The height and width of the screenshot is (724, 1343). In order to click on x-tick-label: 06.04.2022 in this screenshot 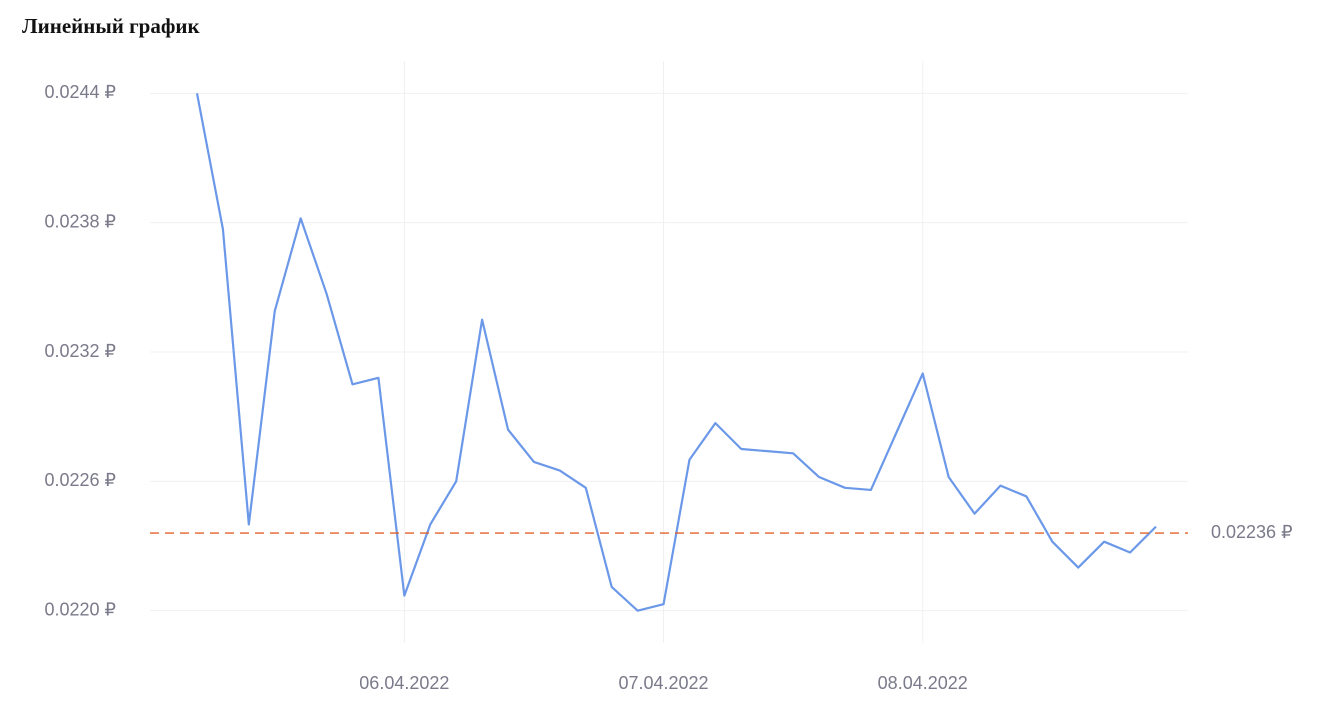, I will do `click(404, 683)`.